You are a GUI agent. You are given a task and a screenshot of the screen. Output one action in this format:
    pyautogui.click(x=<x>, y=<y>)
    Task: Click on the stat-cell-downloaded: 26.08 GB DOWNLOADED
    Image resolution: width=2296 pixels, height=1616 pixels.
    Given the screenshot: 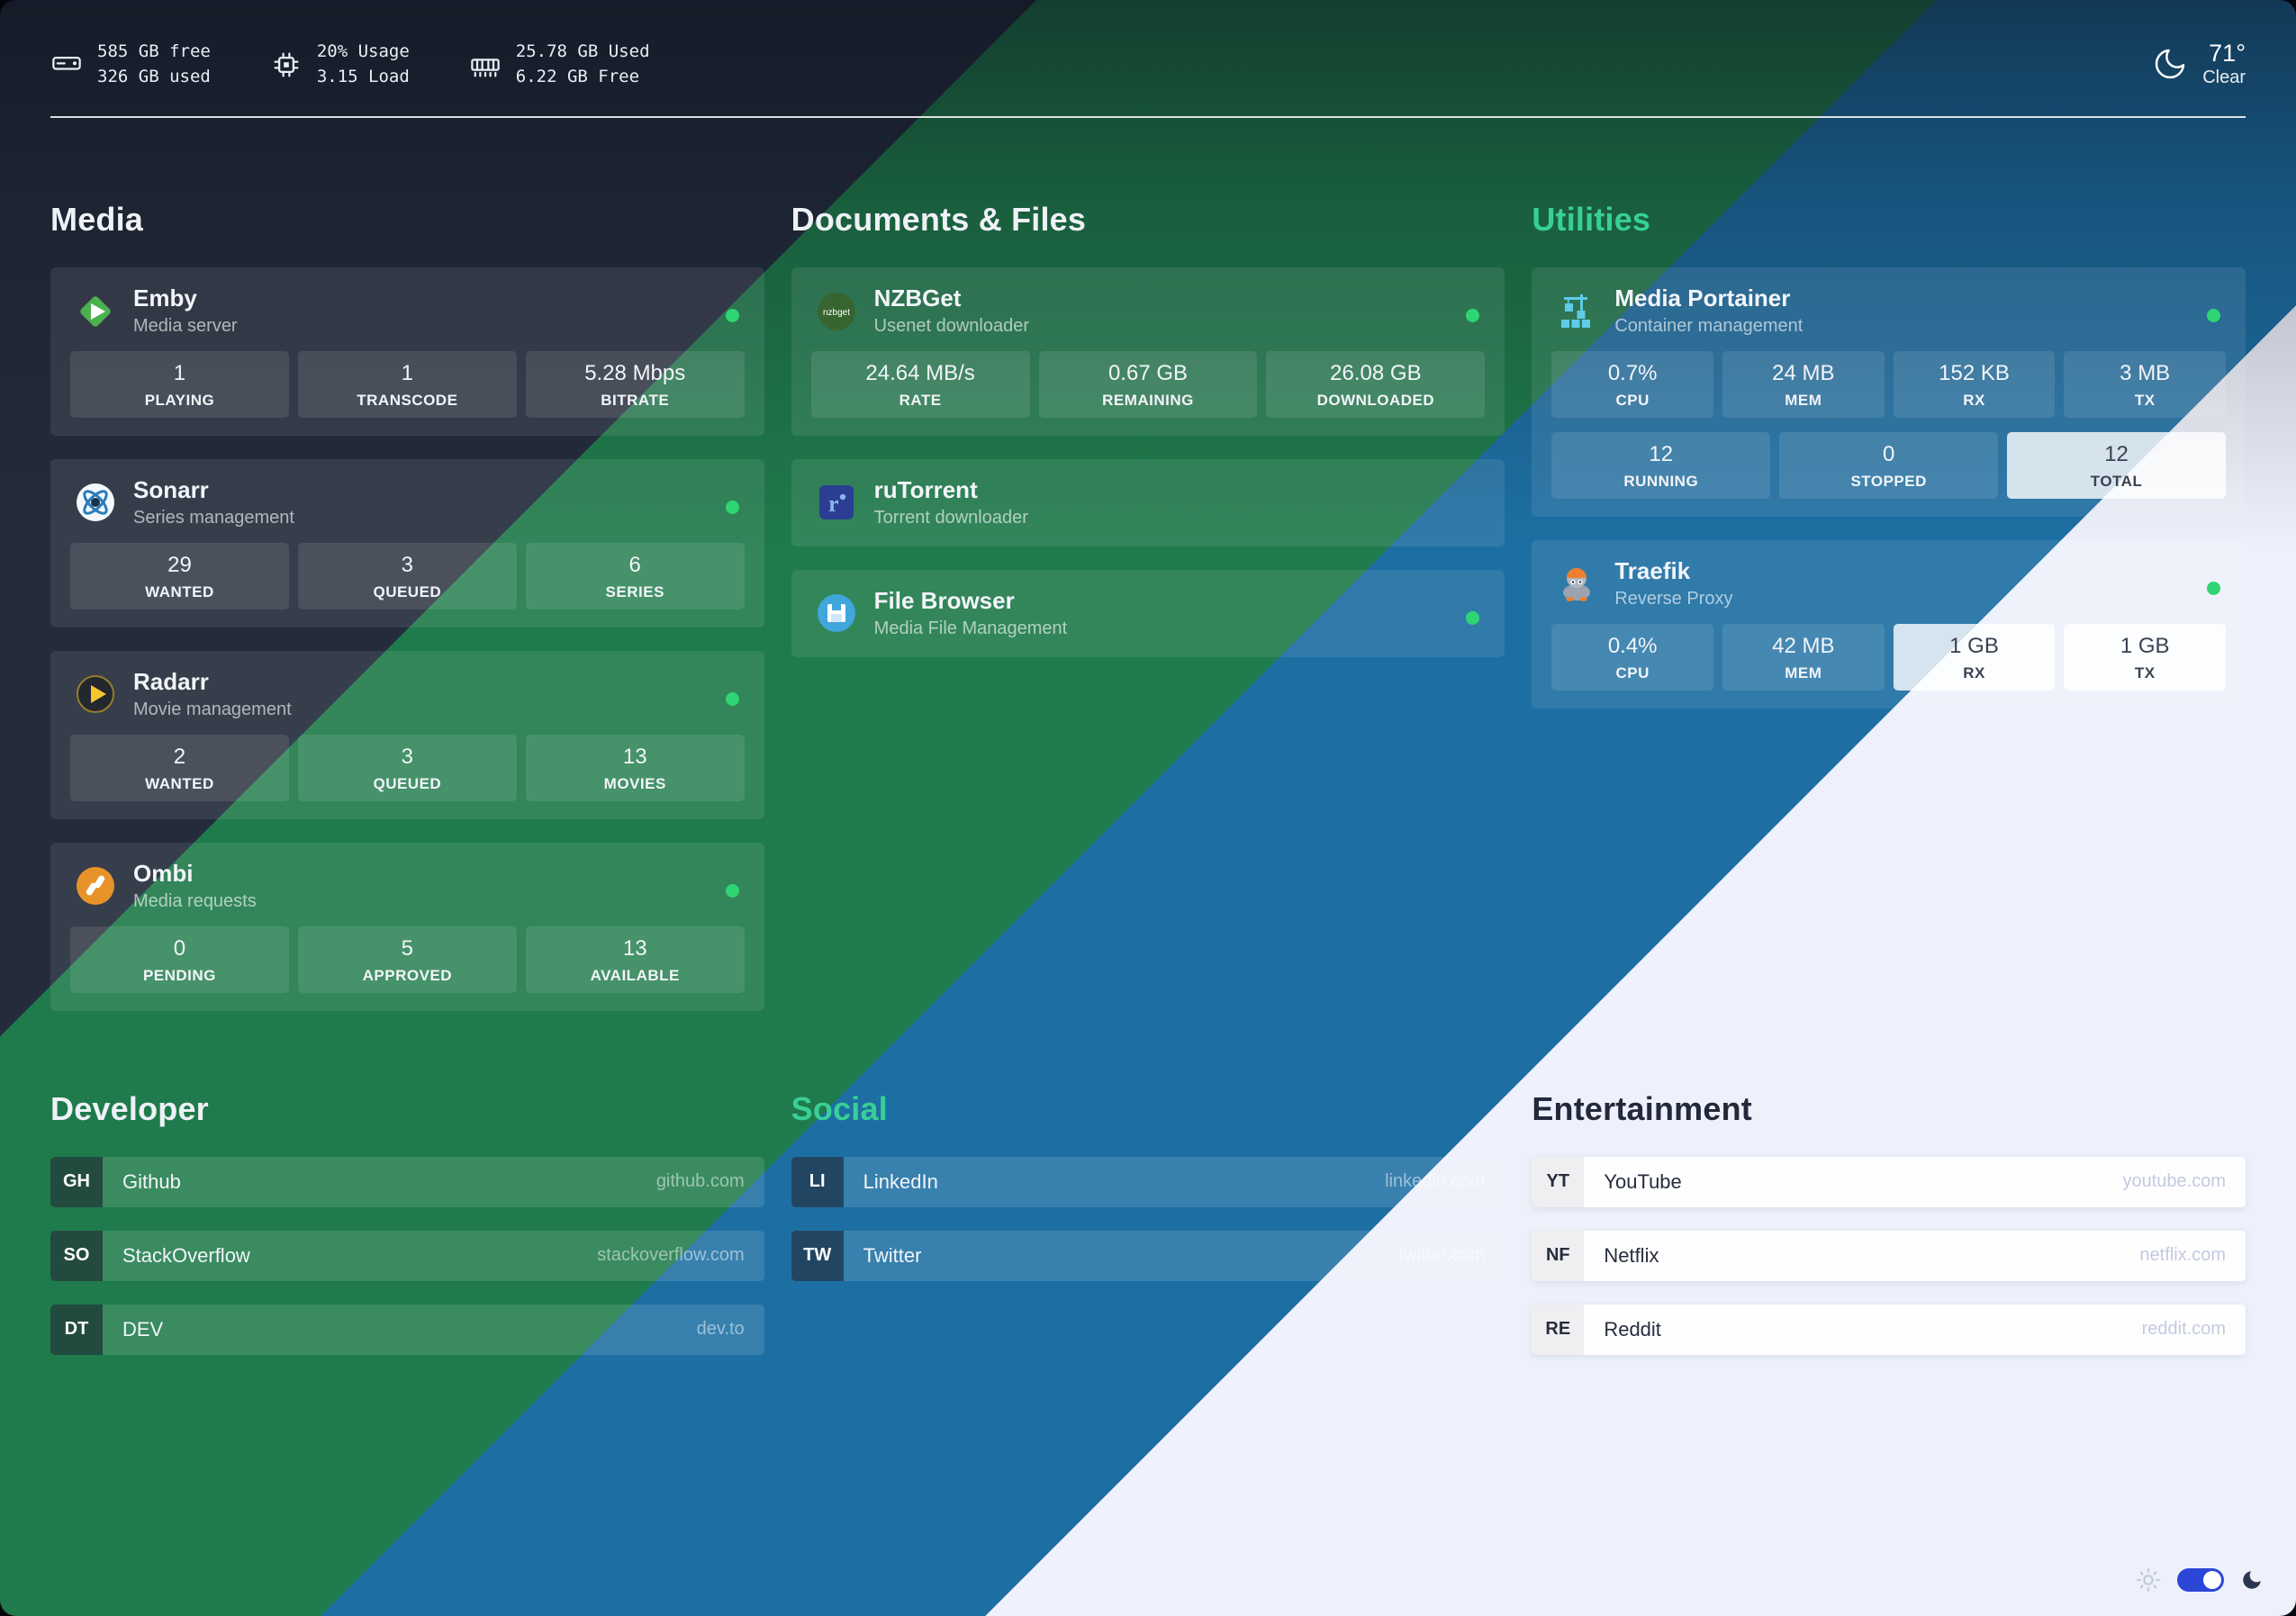 What is the action you would take?
    pyautogui.click(x=1376, y=384)
    